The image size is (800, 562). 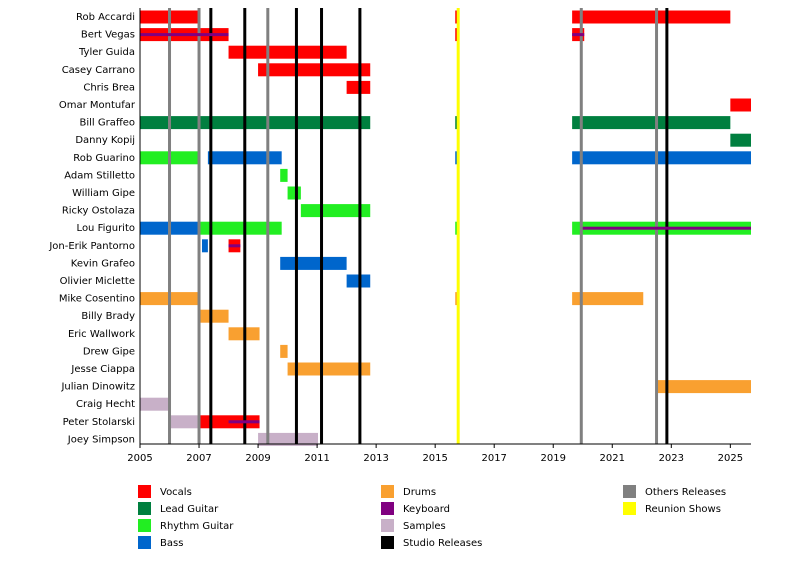 I want to click on member-label: Adam Stilletto, so click(x=99, y=175).